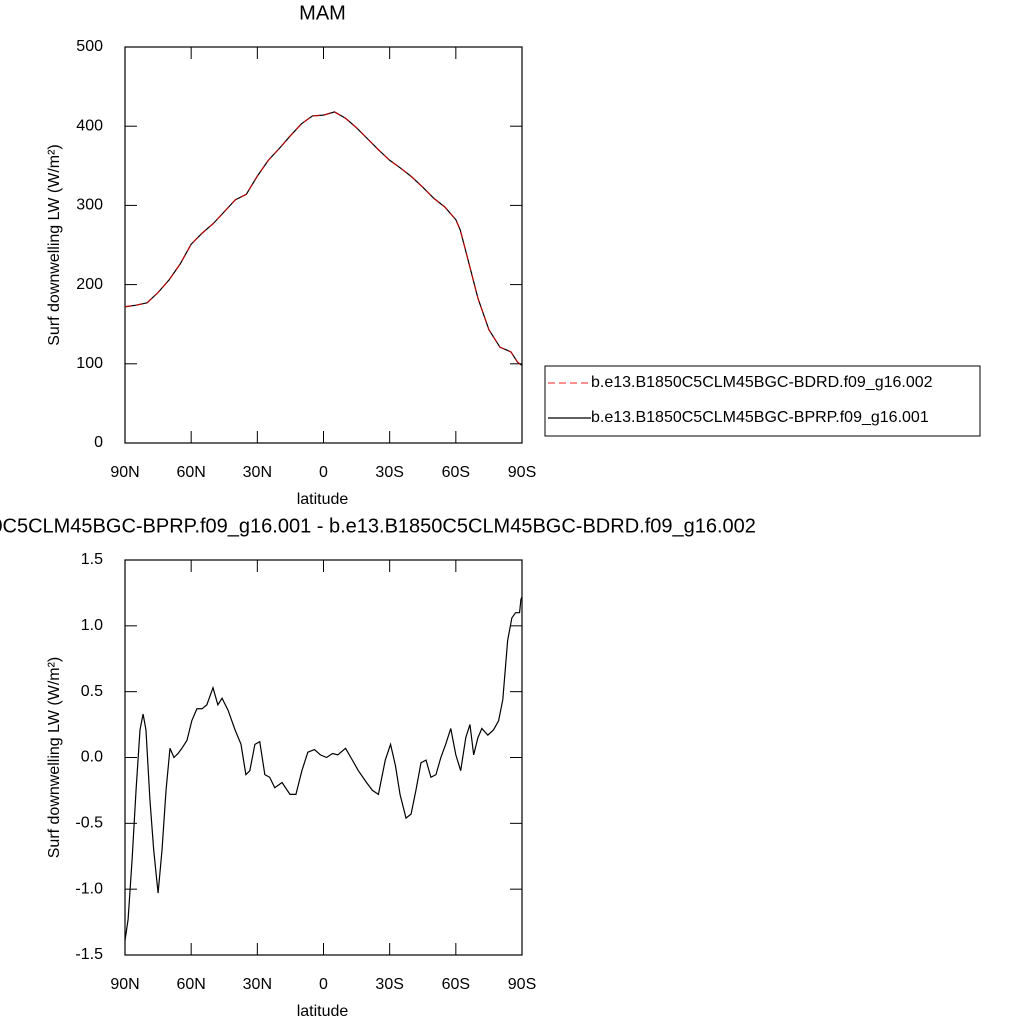 This screenshot has width=1024, height=1024. Describe the element at coordinates (89, 888) in the screenshot. I see `y-tick-label: -1.0` at that location.